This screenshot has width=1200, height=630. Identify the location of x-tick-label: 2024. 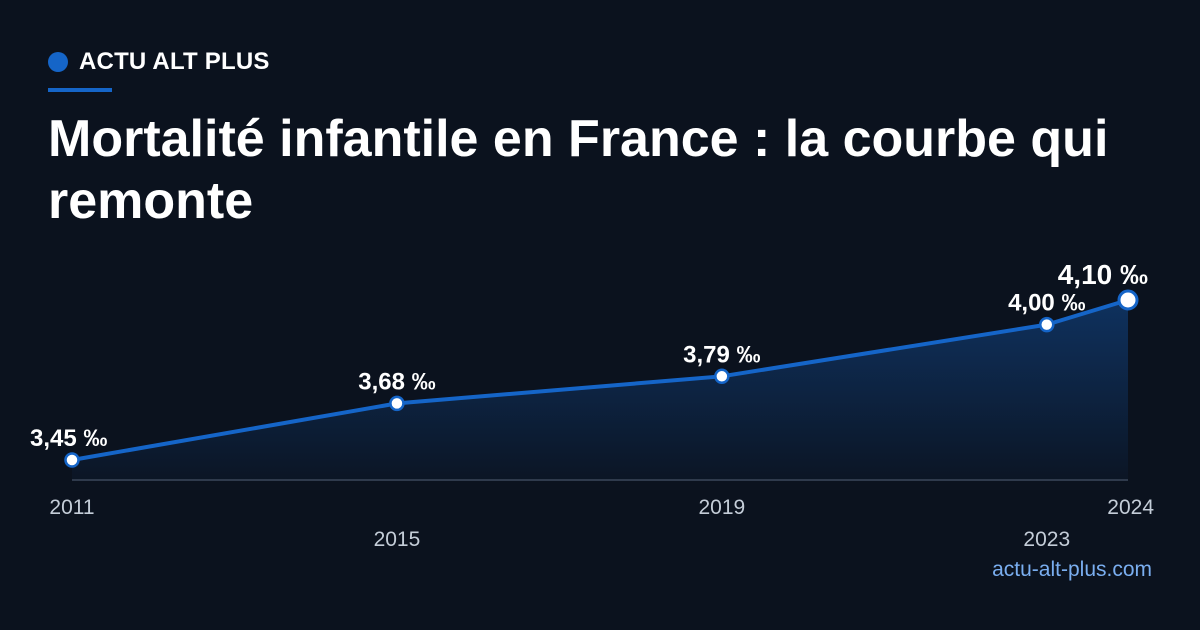
(1130, 507).